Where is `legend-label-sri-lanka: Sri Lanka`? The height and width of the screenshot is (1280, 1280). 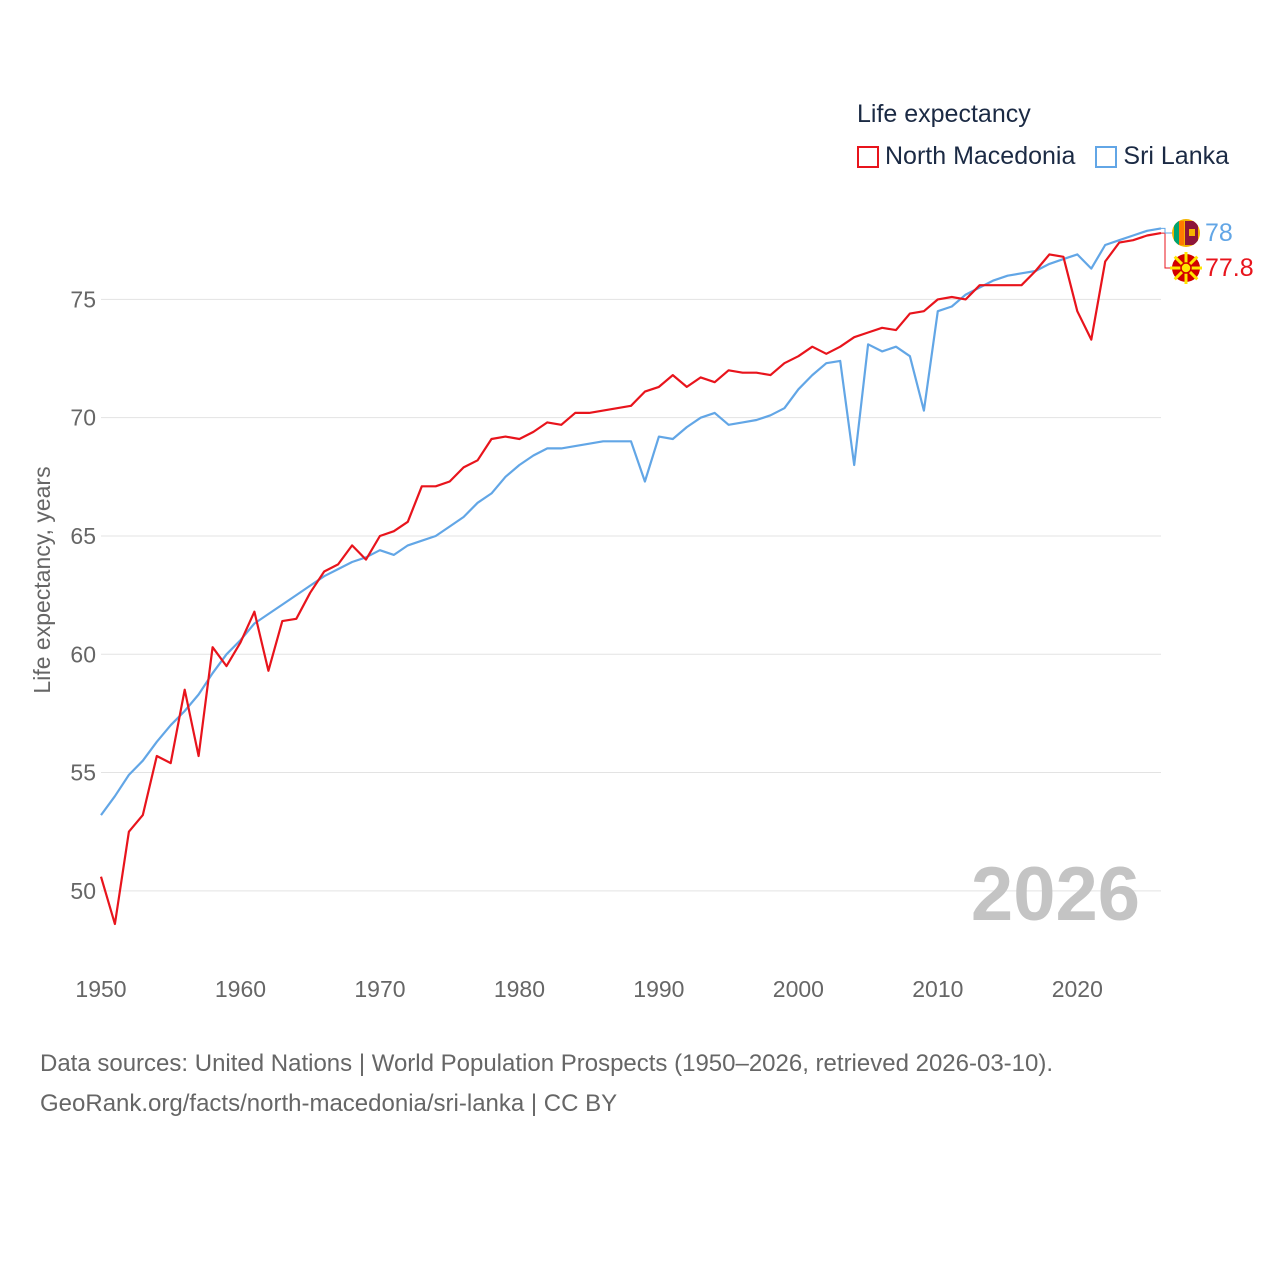
legend-label-sri-lanka: Sri Lanka is located at coordinates (1176, 156).